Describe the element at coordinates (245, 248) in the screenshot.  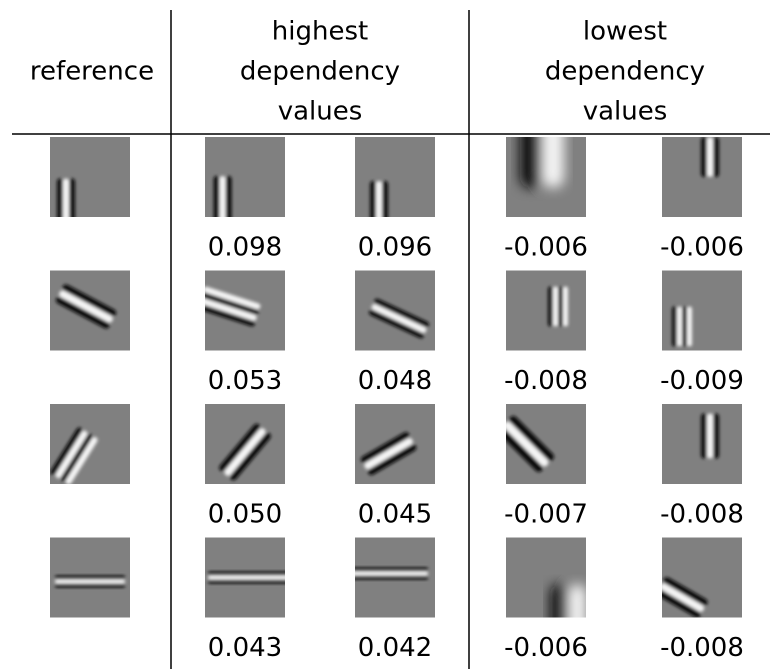
I see `dependency-value: 0.098` at that location.